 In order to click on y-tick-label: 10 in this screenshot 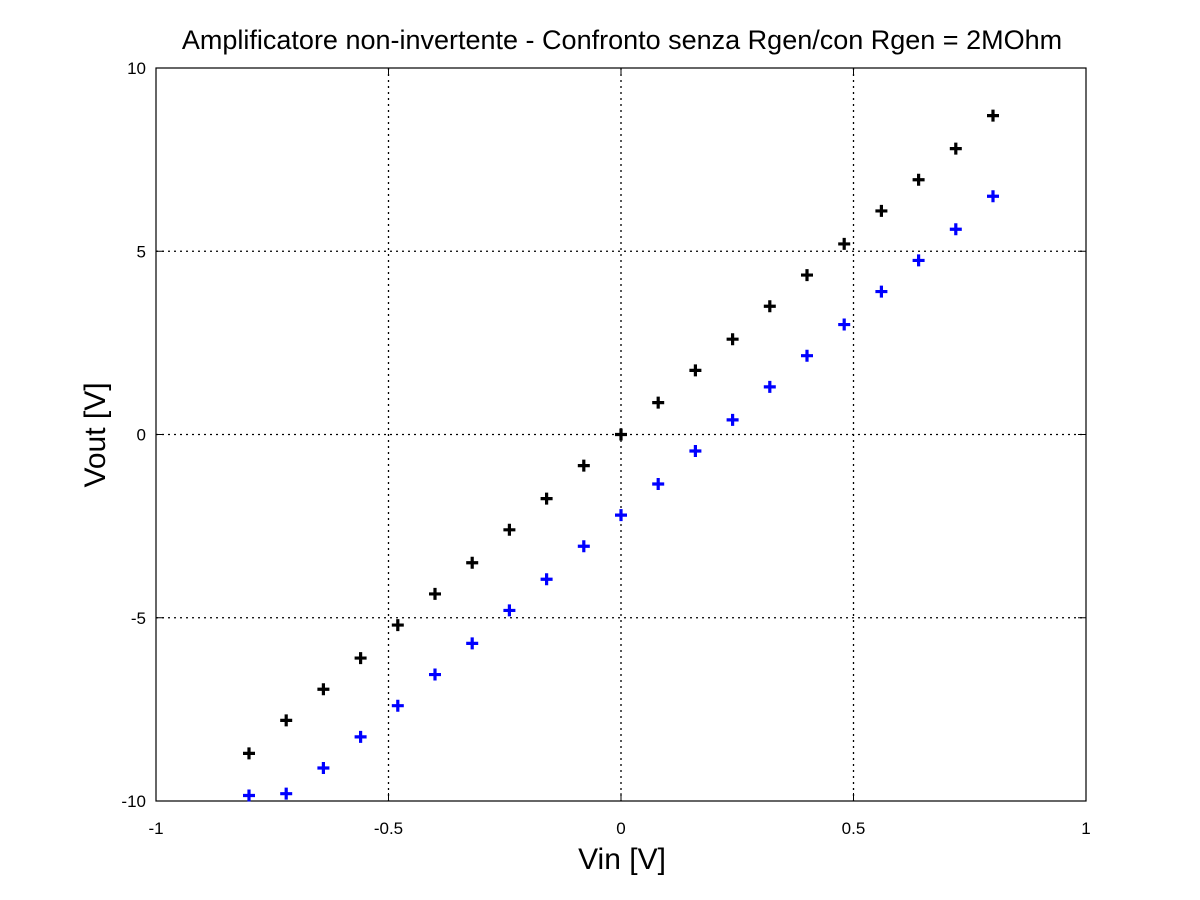, I will do `click(136, 68)`.